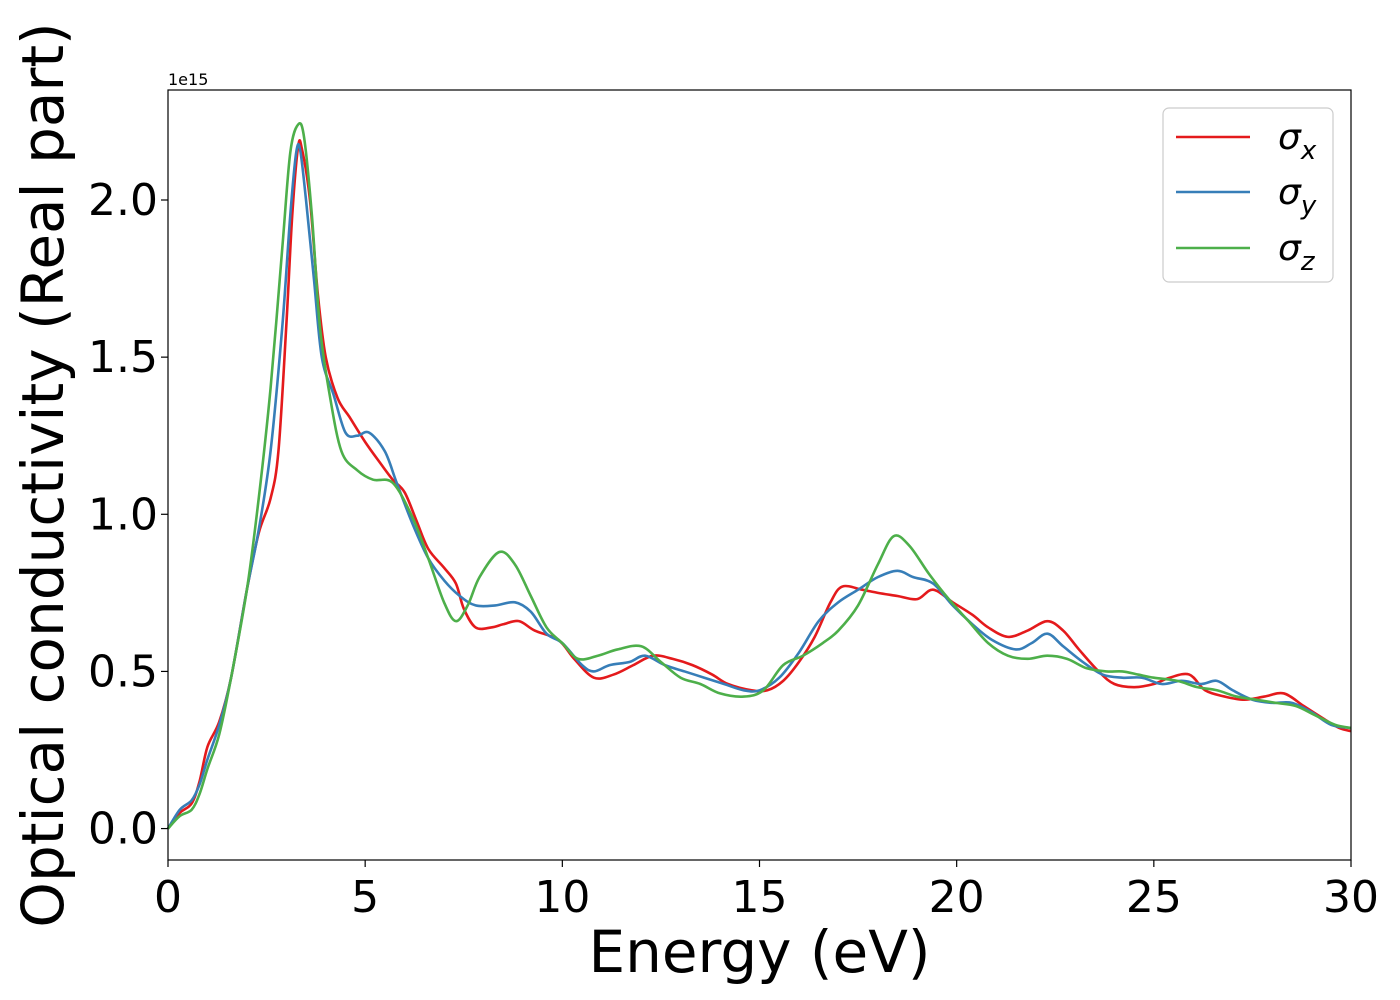 The image size is (1400, 1000). Describe the element at coordinates (760, 897) in the screenshot. I see `x-tick-label: 15` at that location.